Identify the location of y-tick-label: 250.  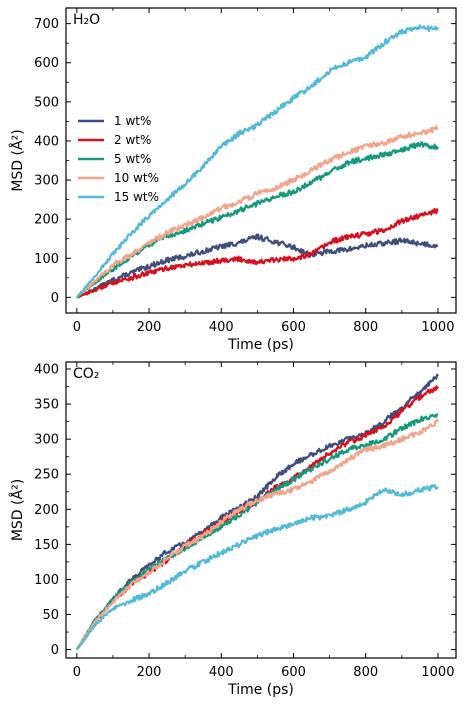
(46, 475).